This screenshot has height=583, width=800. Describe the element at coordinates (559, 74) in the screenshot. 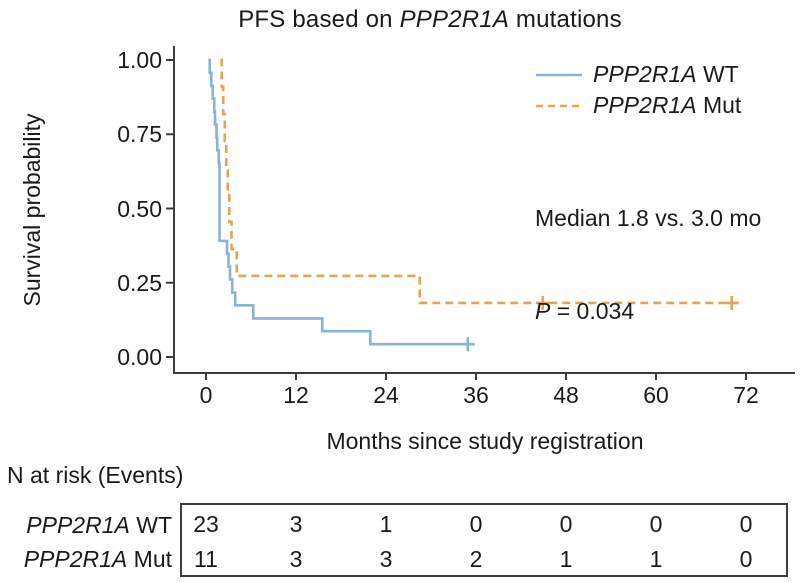

I see `legend-line-wt-icon` at that location.